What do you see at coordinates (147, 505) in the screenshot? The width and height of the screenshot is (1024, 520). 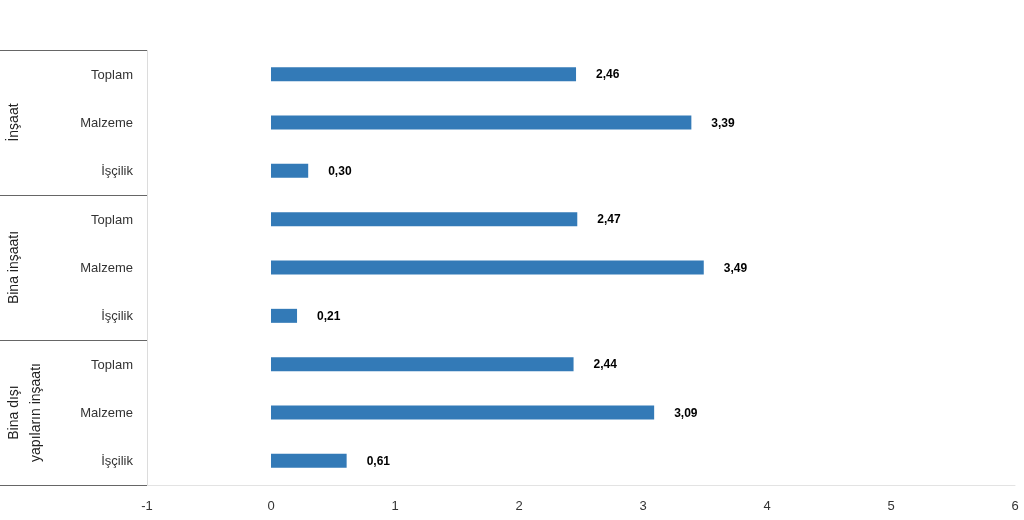 I see `x-tick-label: -1` at bounding box center [147, 505].